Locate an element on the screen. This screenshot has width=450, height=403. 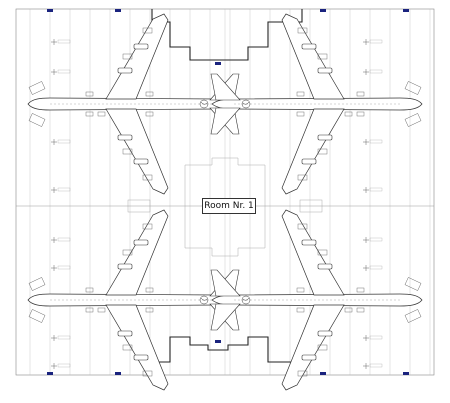
central-room-outline is located at coordinates (225, 207).